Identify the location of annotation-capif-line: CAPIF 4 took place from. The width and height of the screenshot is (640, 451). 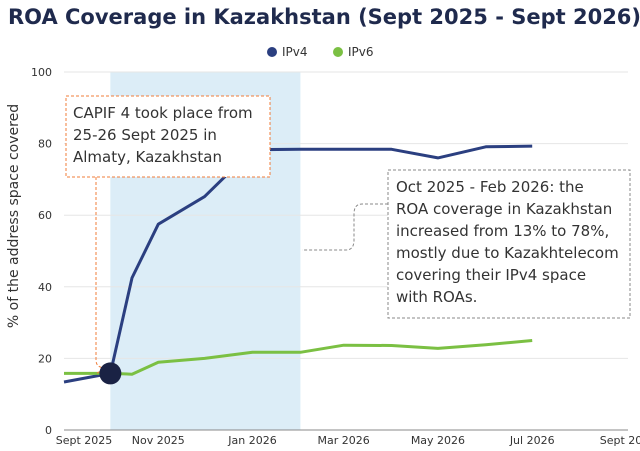
(163, 113).